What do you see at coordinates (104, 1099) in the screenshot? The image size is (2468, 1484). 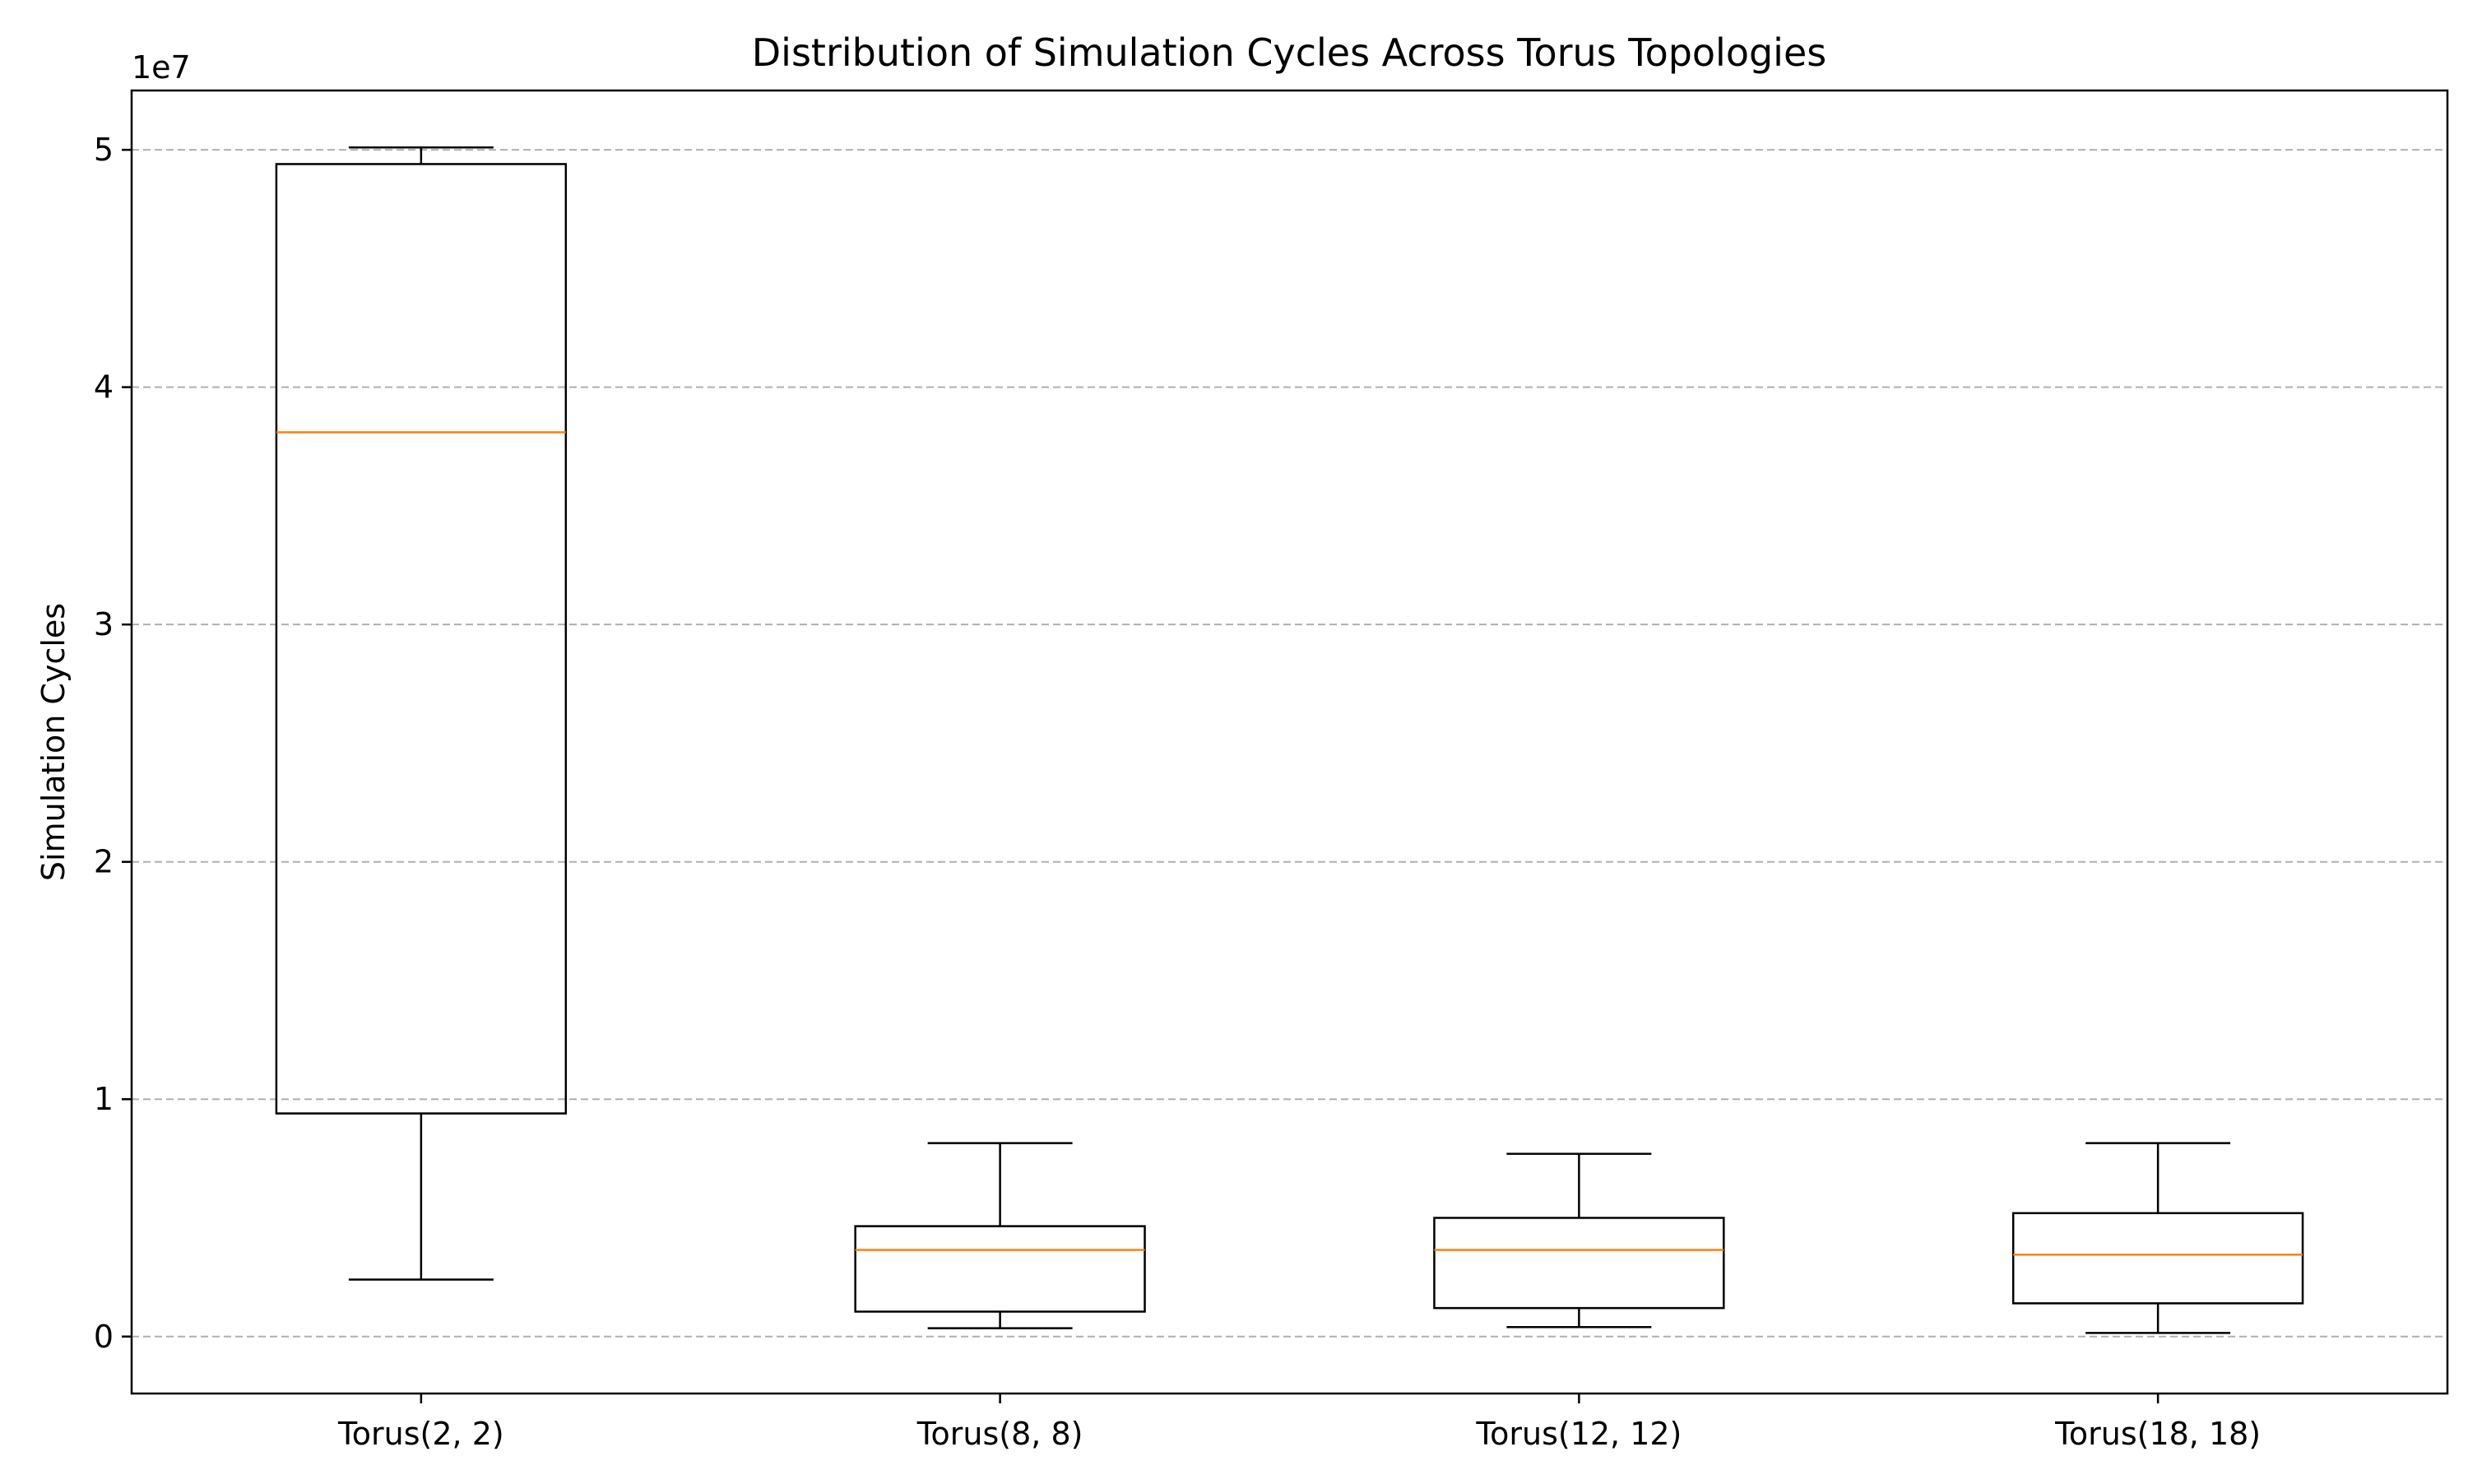 I see `y-tick-label: 1` at bounding box center [104, 1099].